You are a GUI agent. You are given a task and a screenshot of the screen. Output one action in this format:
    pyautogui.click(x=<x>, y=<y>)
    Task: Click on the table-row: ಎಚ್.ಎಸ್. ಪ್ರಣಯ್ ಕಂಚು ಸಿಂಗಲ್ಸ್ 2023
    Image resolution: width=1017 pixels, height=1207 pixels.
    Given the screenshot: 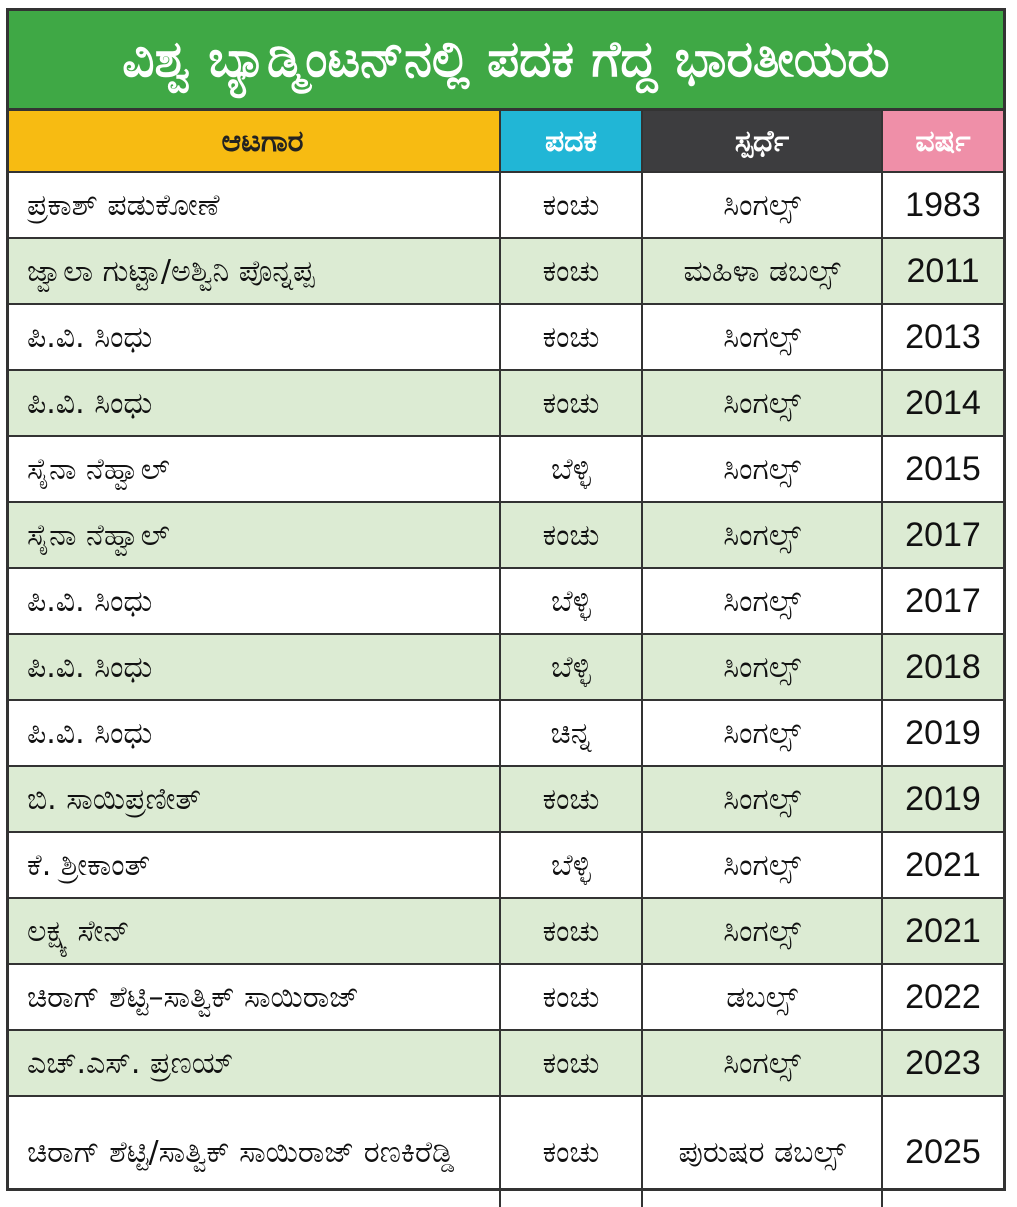 What is the action you would take?
    pyautogui.click(x=506, y=1063)
    